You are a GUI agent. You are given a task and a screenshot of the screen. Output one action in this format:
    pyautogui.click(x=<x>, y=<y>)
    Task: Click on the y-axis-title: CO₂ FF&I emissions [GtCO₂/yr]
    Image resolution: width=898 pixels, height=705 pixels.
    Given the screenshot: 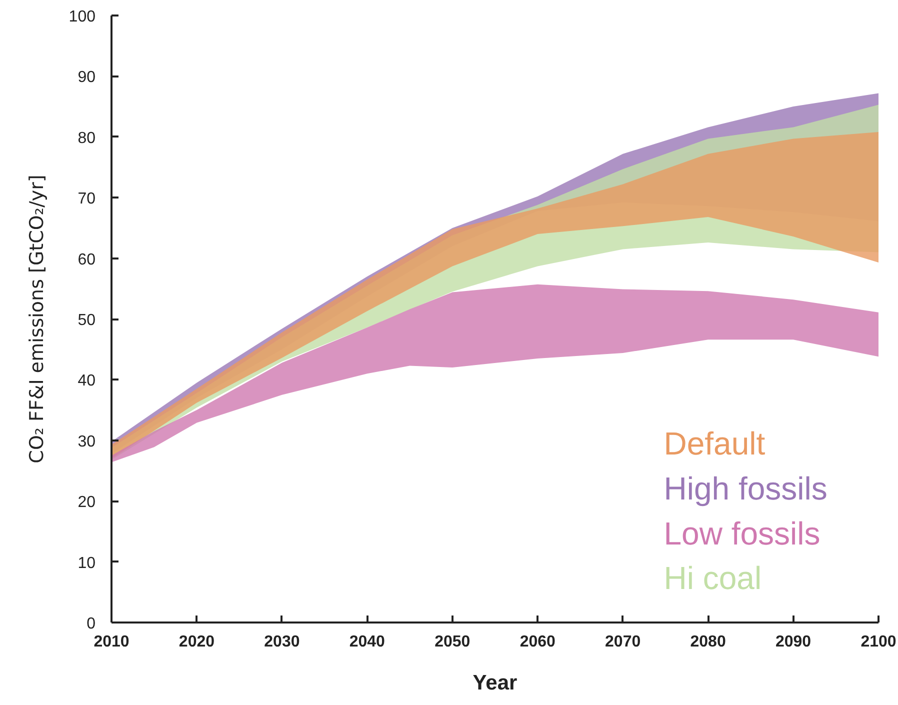 What is the action you would take?
    pyautogui.click(x=37, y=319)
    